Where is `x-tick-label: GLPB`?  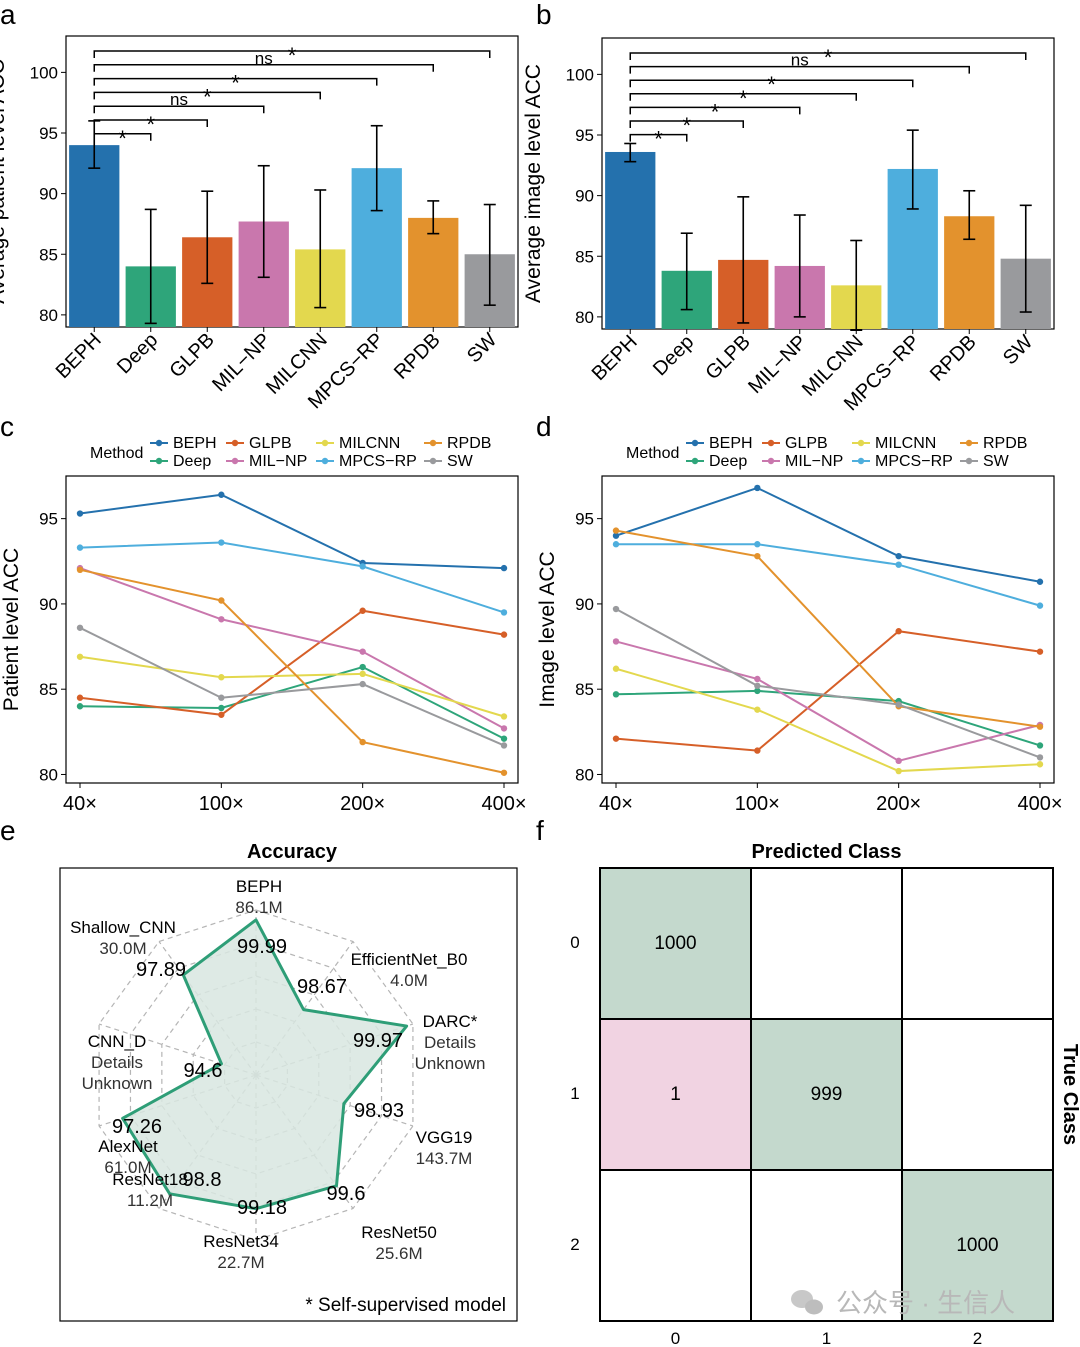
x-tick-label: GLPB is located at coordinates (727, 357).